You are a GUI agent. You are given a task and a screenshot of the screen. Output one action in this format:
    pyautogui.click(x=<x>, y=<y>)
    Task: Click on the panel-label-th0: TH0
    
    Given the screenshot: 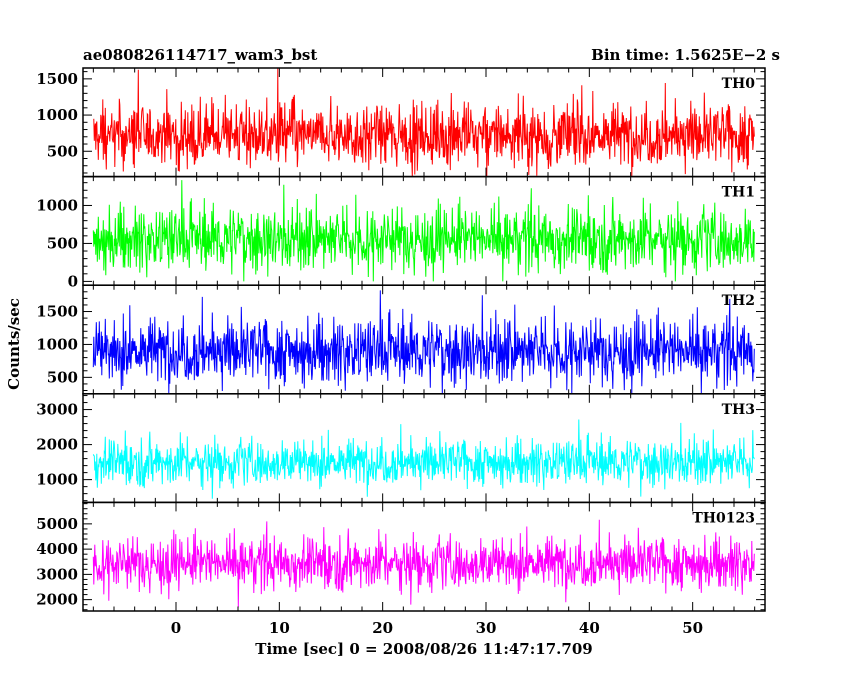 What is the action you would take?
    pyautogui.click(x=739, y=84)
    